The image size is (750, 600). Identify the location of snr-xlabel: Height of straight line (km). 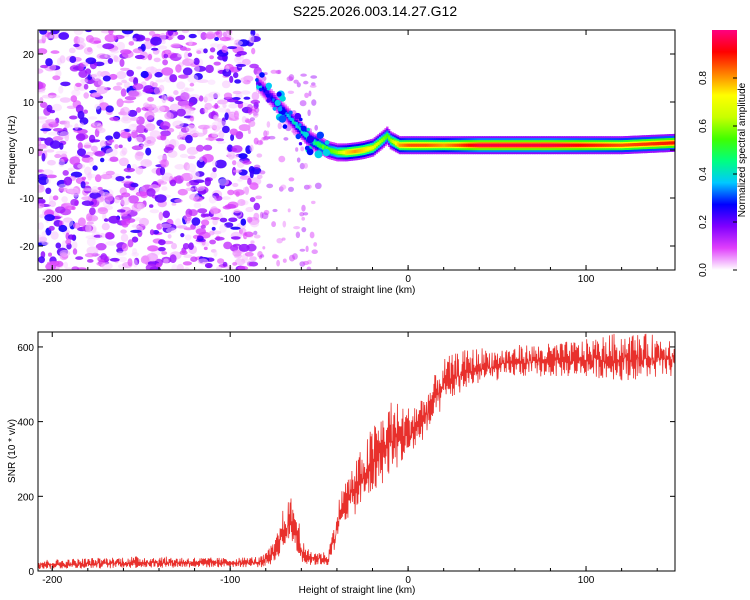
(357, 590).